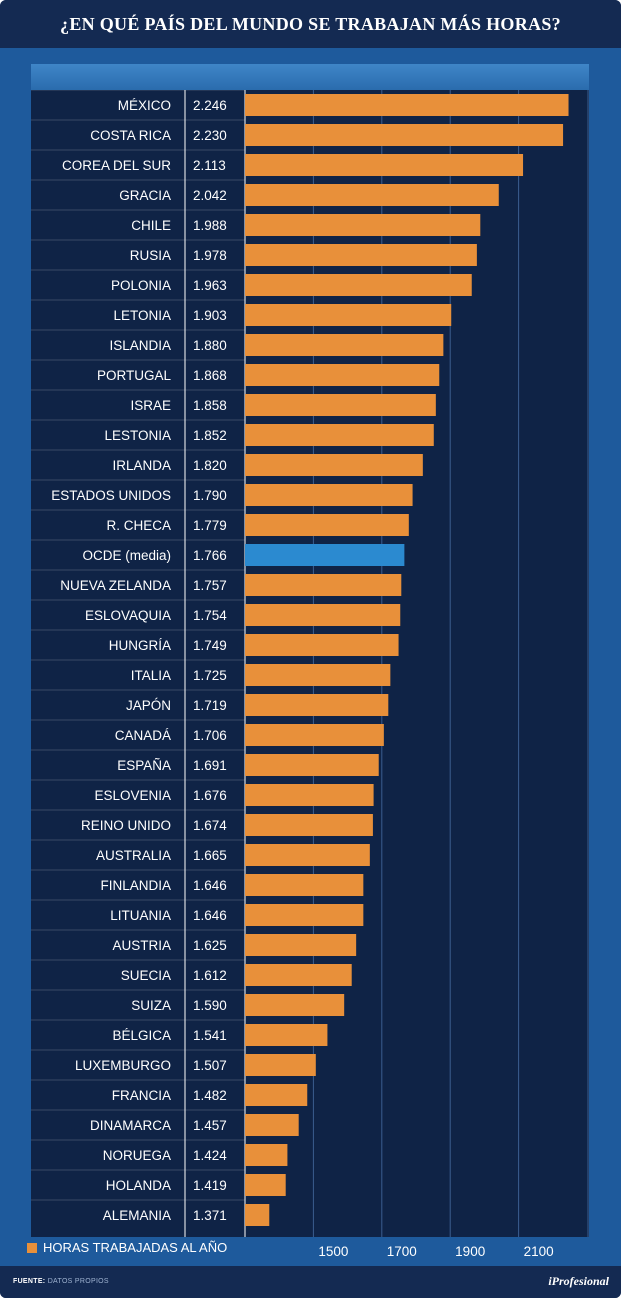 The image size is (621, 1298). Describe the element at coordinates (470, 1251) in the screenshot. I see `tick-label: 1900` at that location.